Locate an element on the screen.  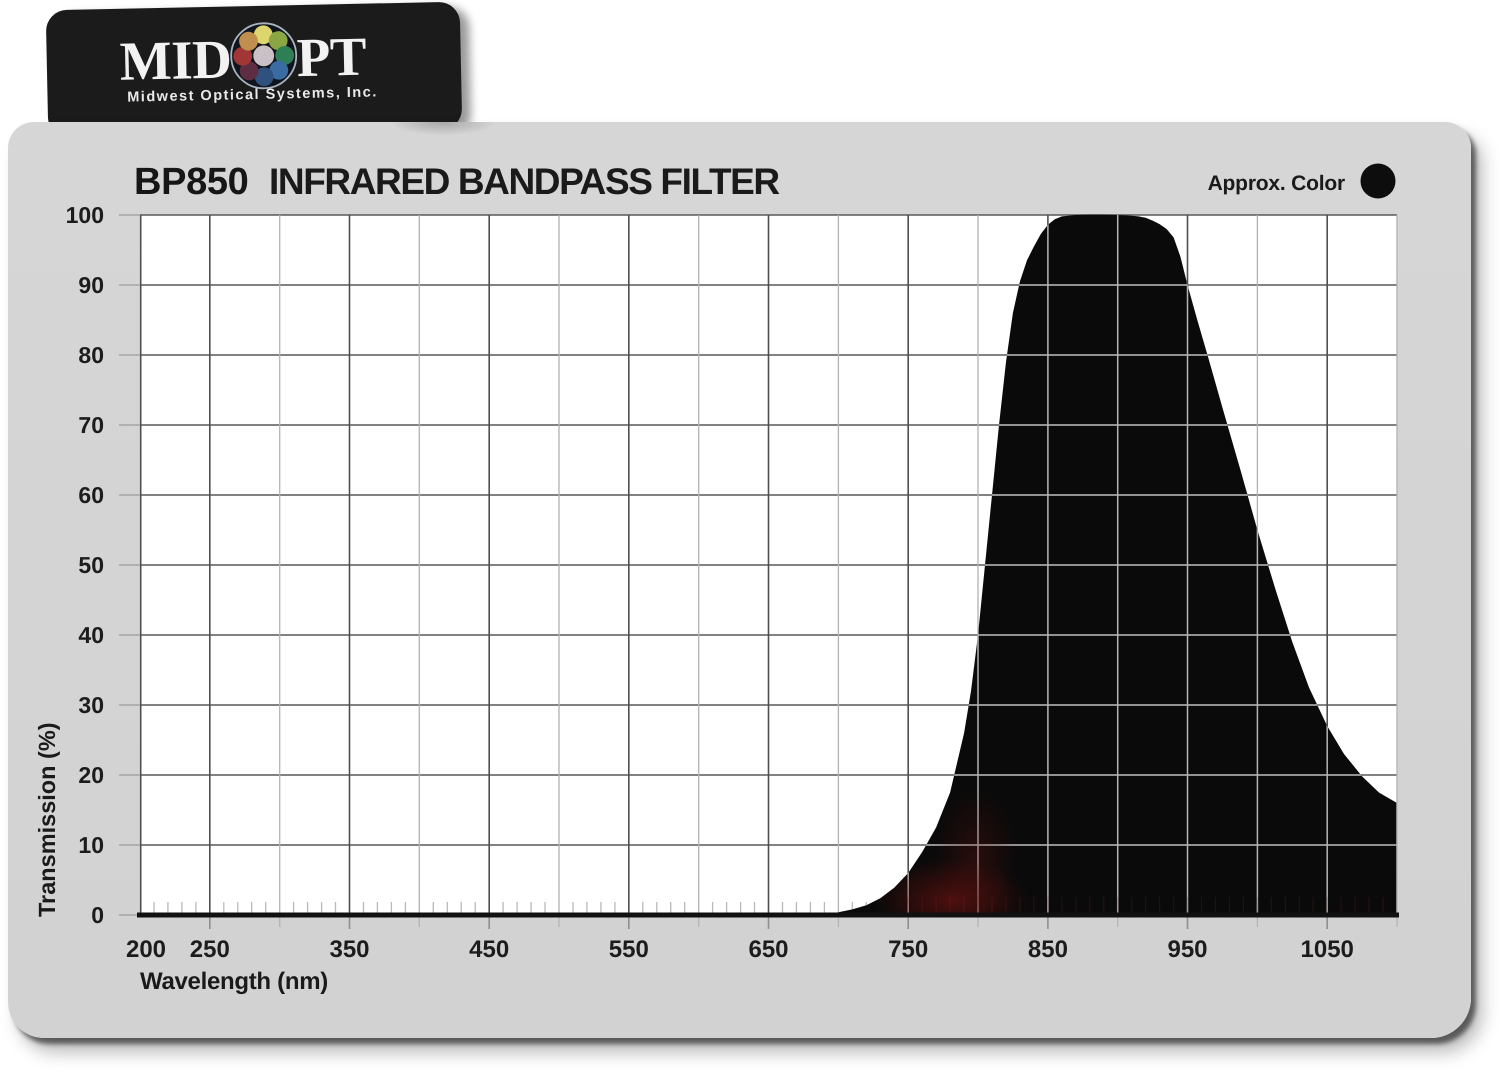
svg-text: 10 is located at coordinates (91, 845).